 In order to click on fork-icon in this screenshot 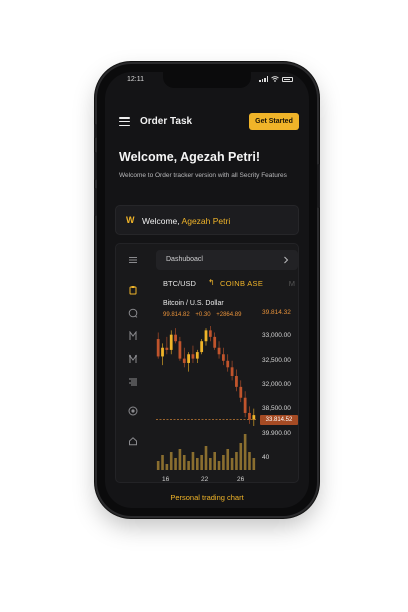, I will do `click(133, 359)`.